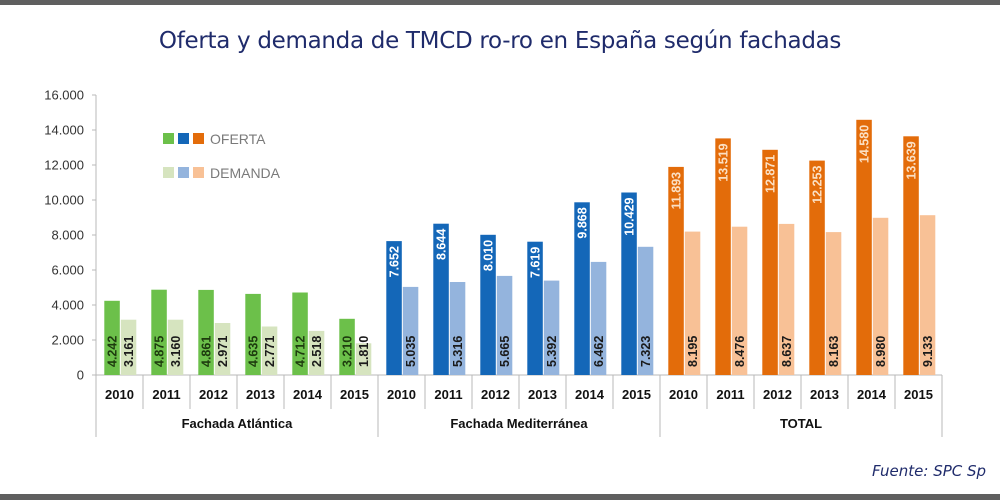 This screenshot has height=500, width=1000. What do you see at coordinates (519, 423) in the screenshot?
I see `group-label: Fachada Mediterránea` at bounding box center [519, 423].